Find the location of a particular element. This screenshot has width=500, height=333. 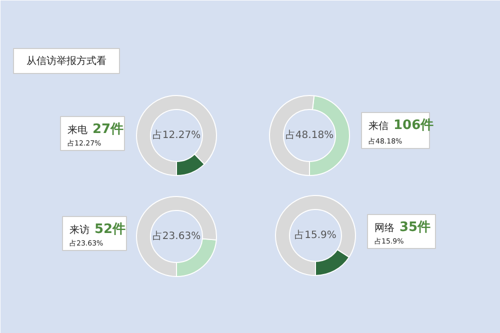

text: 106件 is located at coordinates (414, 125).